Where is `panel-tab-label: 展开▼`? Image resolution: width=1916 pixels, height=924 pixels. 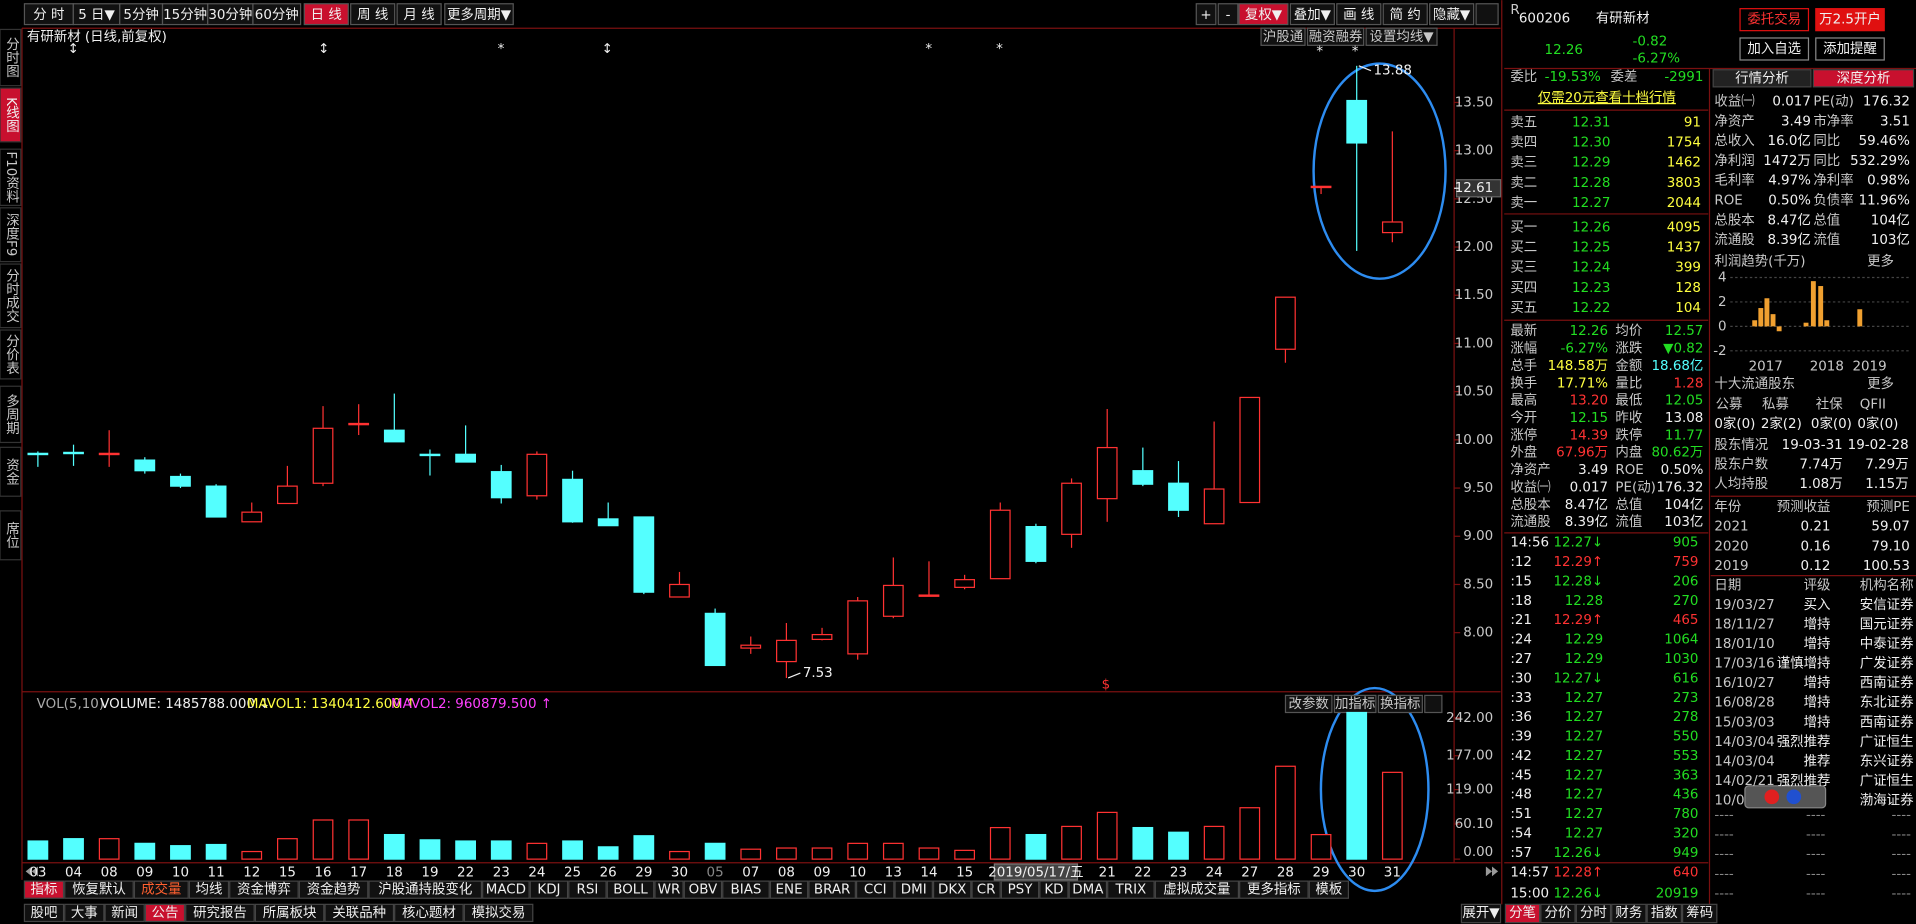 panel-tab-label: 展开▼ is located at coordinates (1481, 913).